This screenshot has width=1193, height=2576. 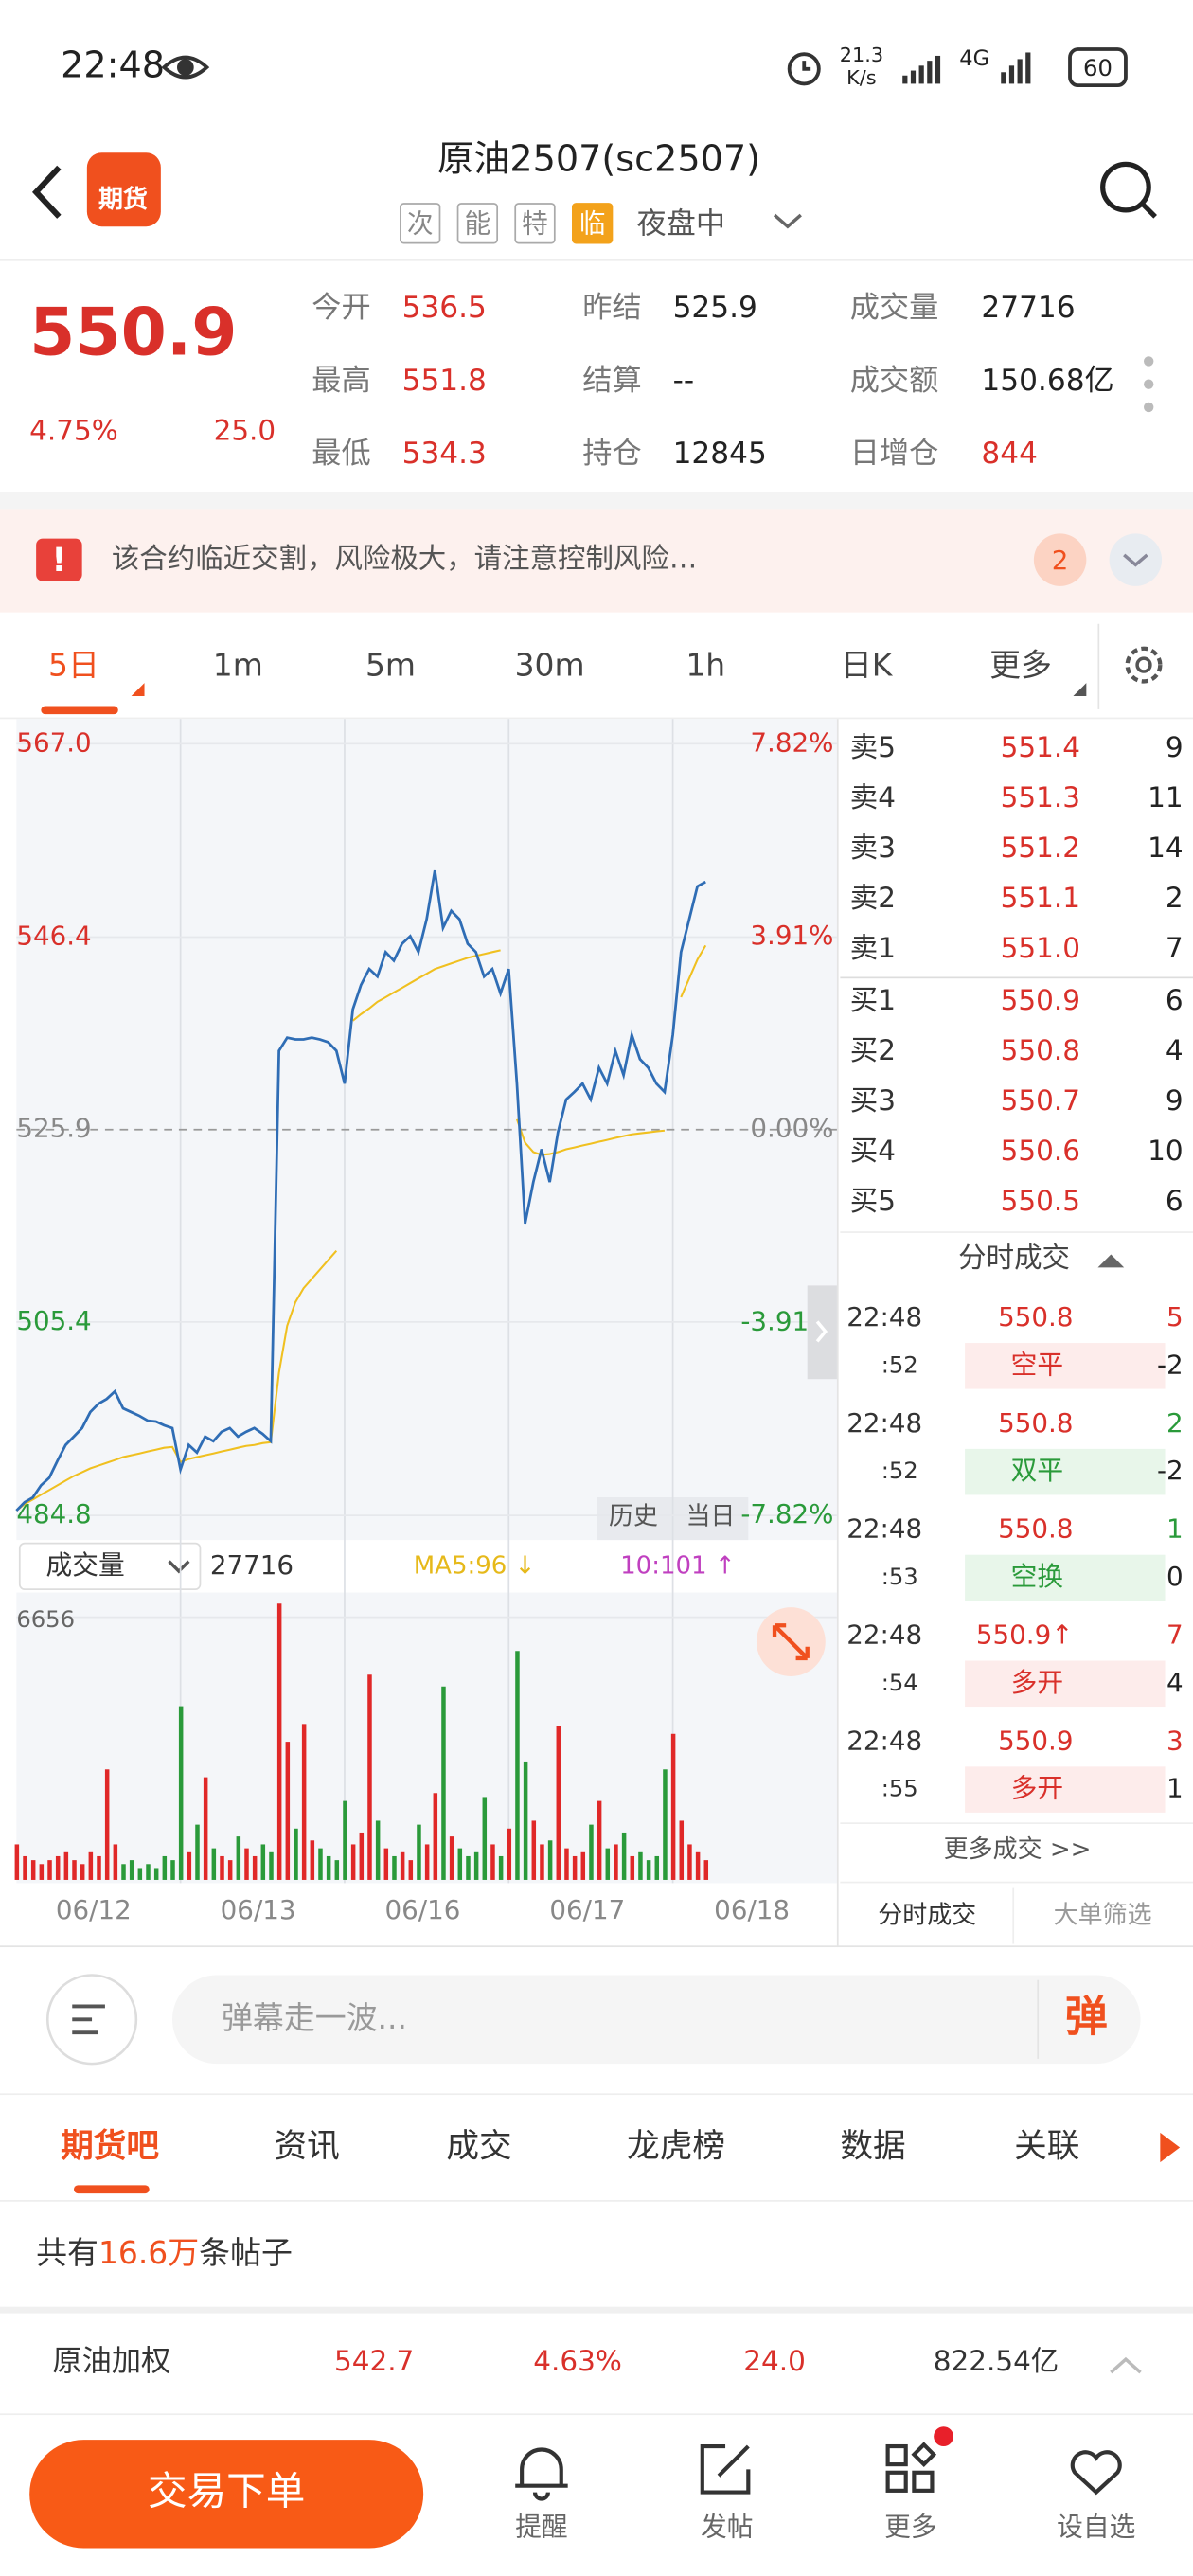 What do you see at coordinates (1086, 2016) in the screenshot?
I see `danmaku-button: 弹` at bounding box center [1086, 2016].